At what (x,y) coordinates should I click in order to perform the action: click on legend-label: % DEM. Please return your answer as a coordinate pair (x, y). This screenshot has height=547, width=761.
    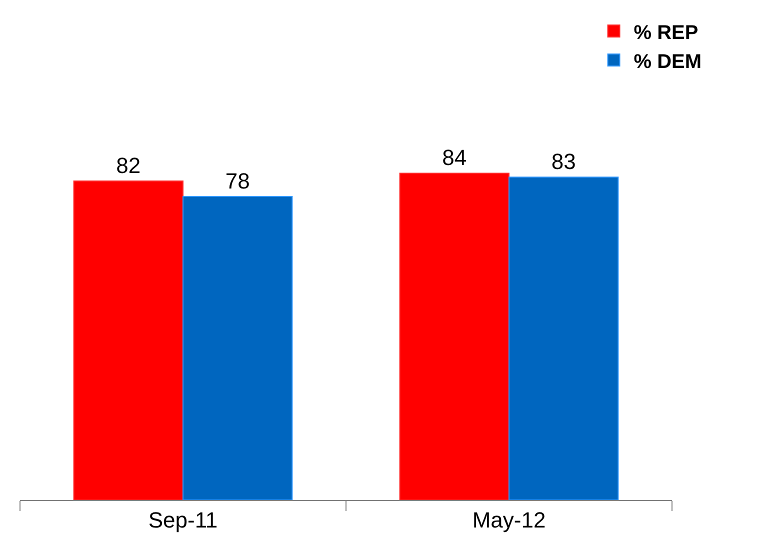
    Looking at the image, I should click on (668, 61).